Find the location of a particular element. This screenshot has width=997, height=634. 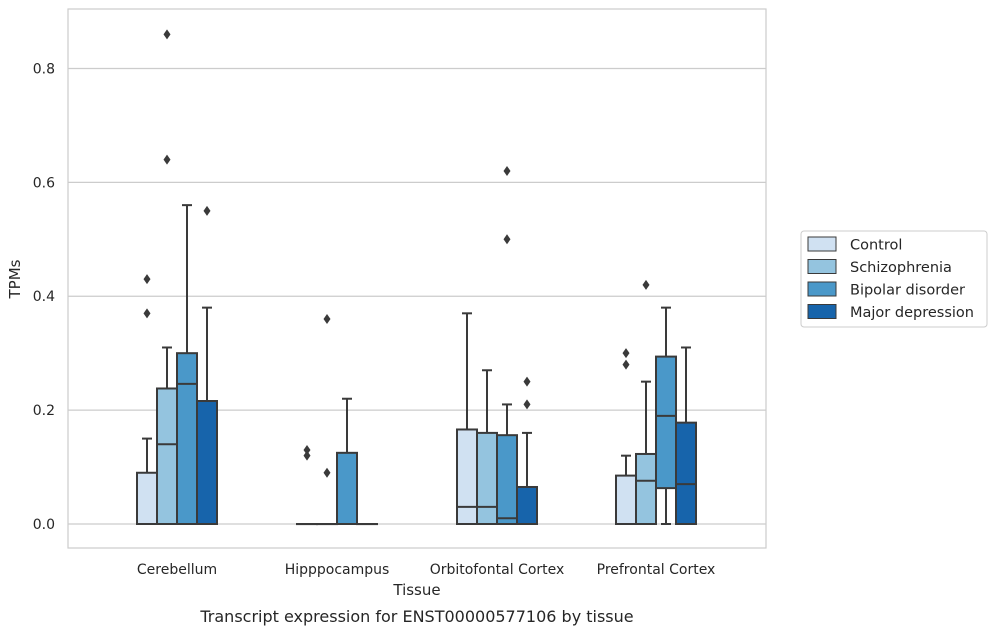

box-hipppocampus-control is located at coordinates (307, 485).